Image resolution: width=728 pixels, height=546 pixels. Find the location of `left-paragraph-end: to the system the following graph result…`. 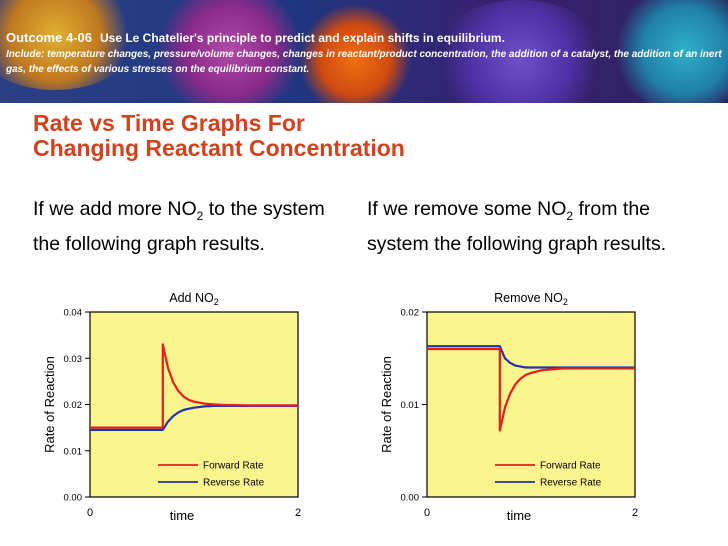

left-paragraph-end: to the system the following graph result… is located at coordinates (179, 226).